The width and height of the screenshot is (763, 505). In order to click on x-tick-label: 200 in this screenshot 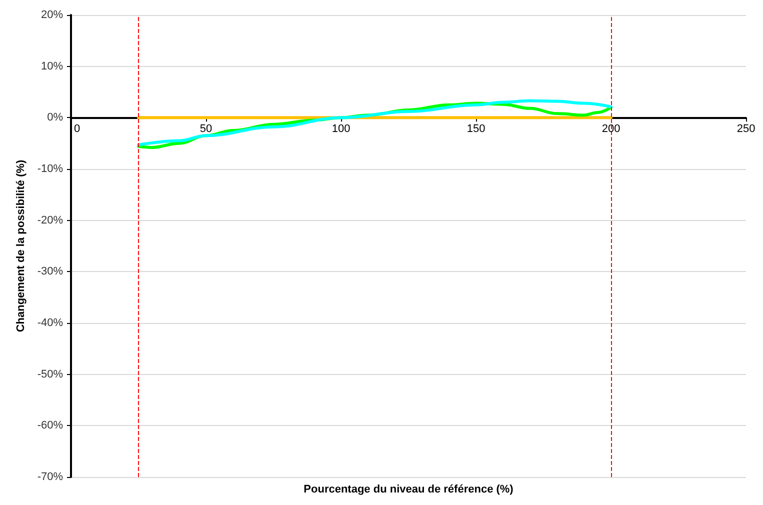, I will do `click(611, 129)`.